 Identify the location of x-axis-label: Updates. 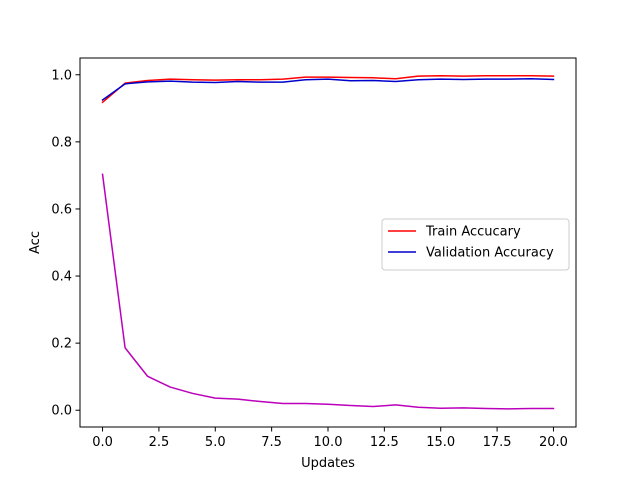
(328, 463).